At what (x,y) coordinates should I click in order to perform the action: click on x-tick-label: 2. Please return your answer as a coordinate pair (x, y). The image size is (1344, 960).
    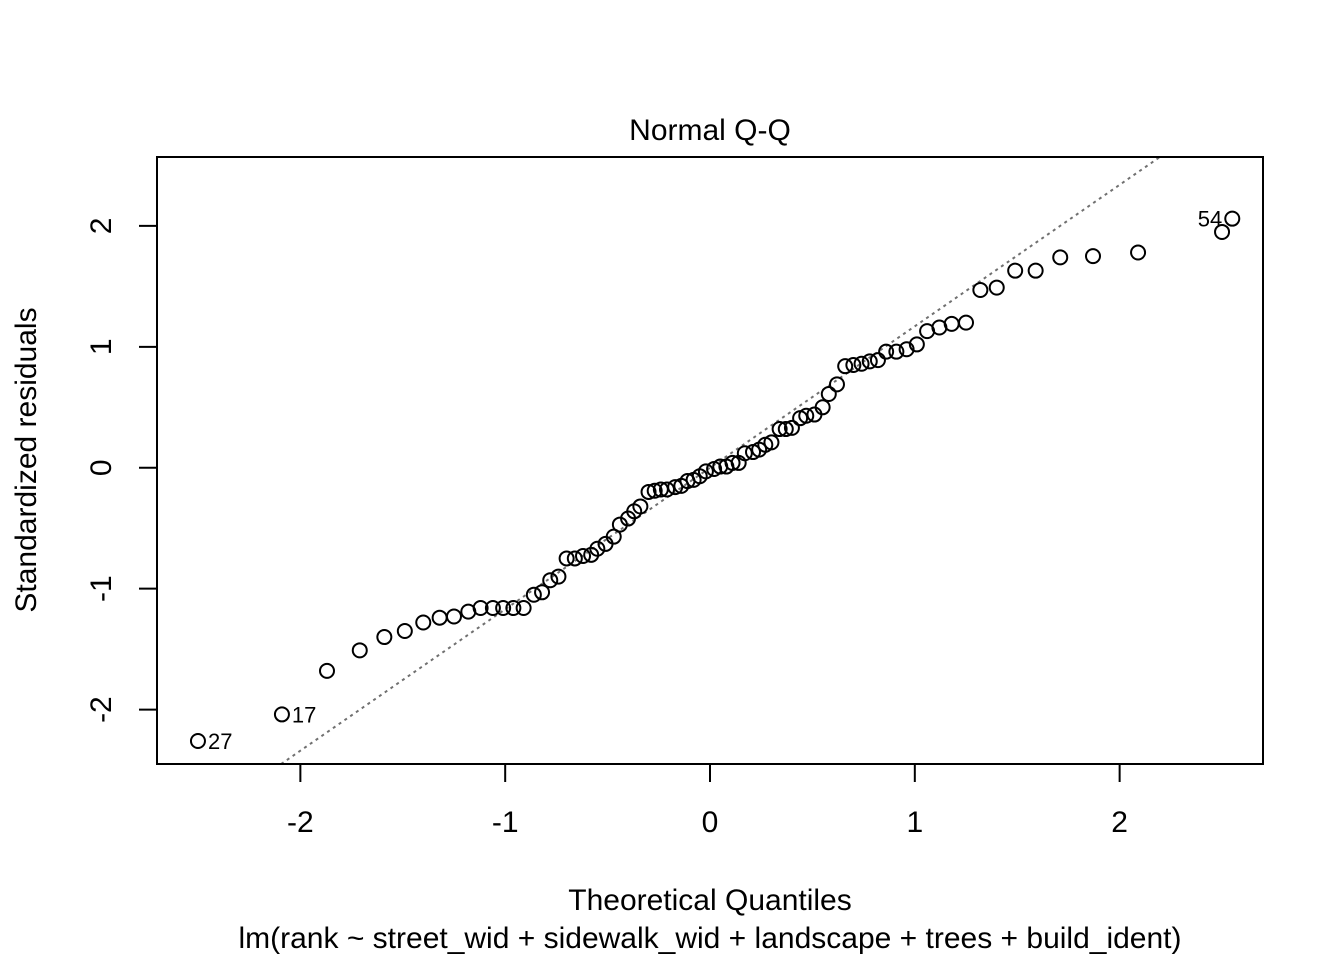
    Looking at the image, I should click on (1119, 822).